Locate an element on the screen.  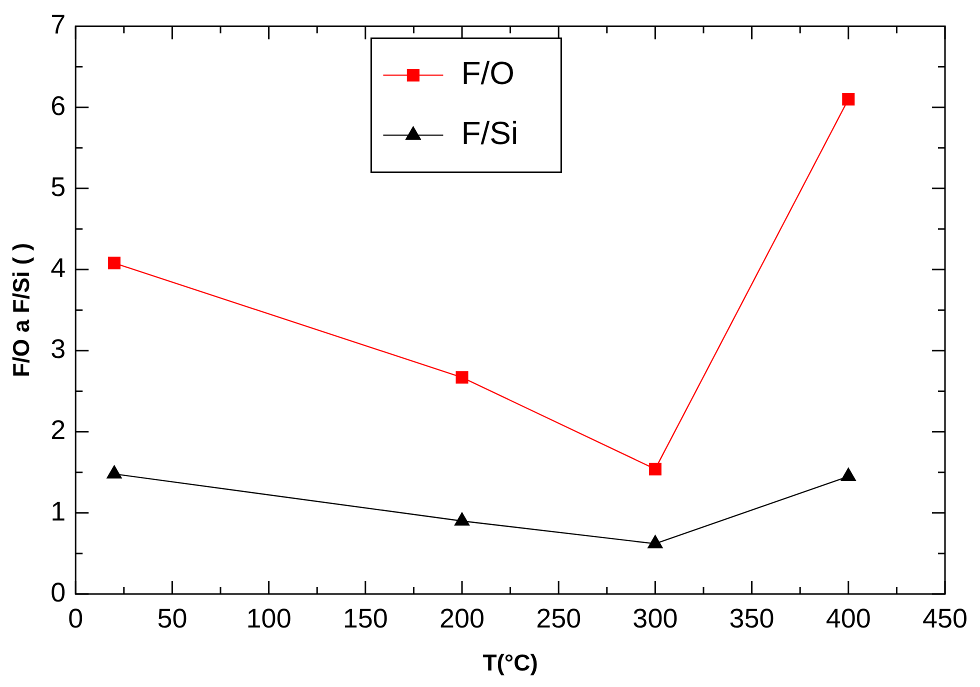
y-axis-title: F/O a F/Si ( ) is located at coordinates (21, 310).